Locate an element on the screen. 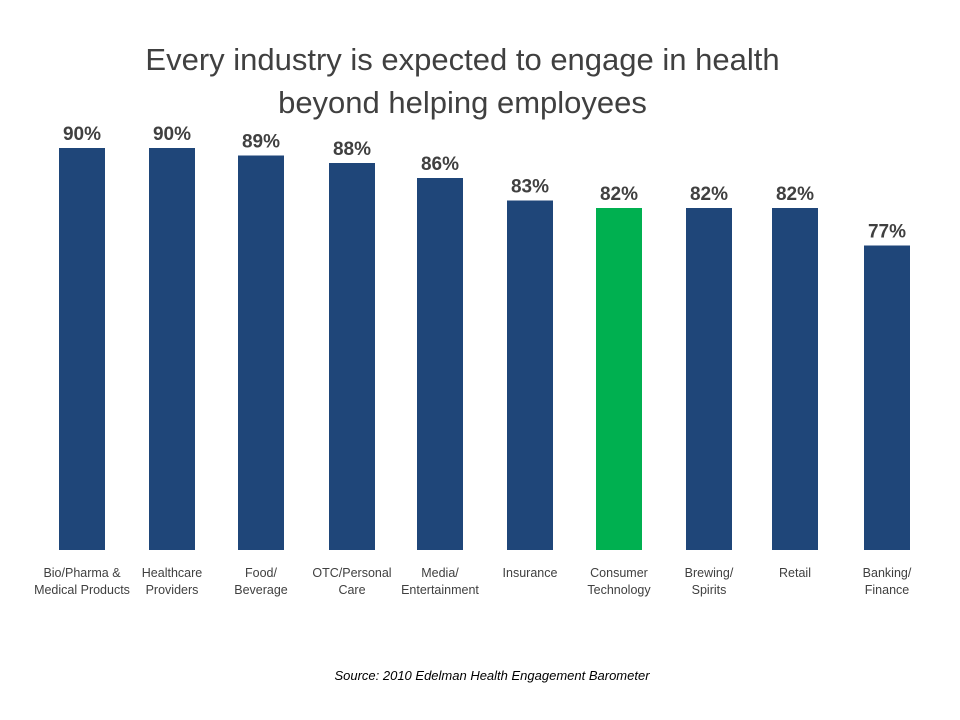 This screenshot has height=720, width=960. category-label-7-line-0: Brewing/ is located at coordinates (709, 573).